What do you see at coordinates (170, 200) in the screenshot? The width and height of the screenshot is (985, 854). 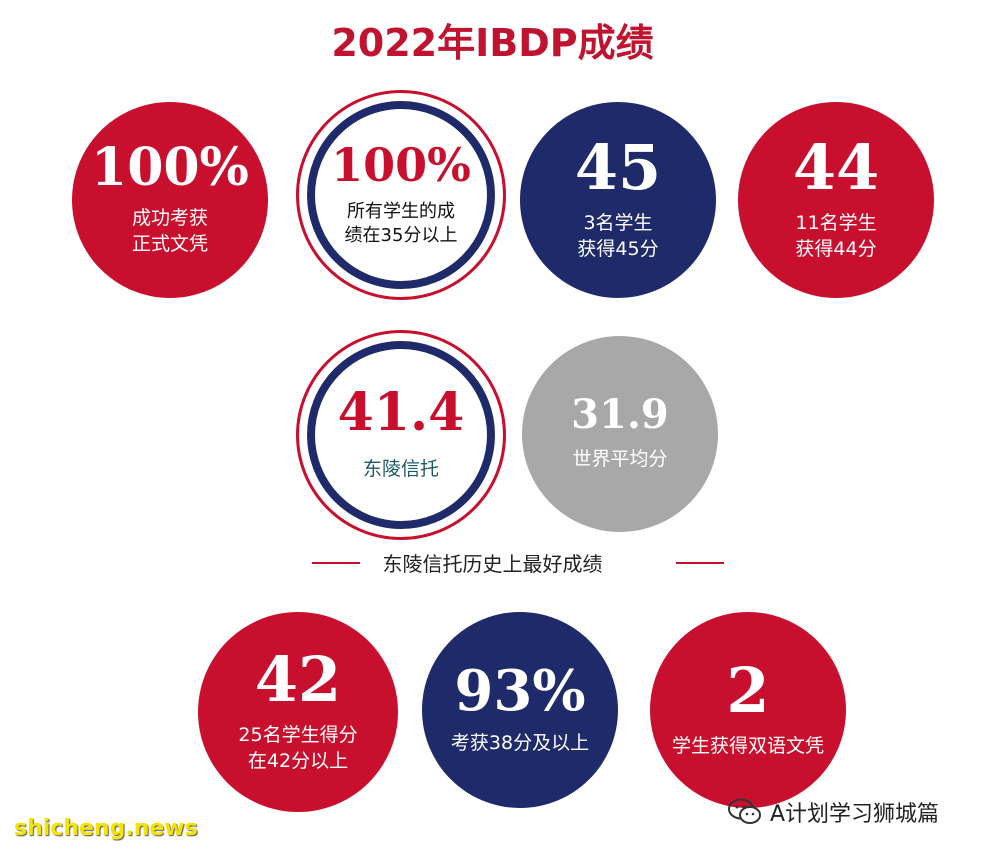 I see `stat-circle-diploma: 100% 成功考获 正式文凭` at bounding box center [170, 200].